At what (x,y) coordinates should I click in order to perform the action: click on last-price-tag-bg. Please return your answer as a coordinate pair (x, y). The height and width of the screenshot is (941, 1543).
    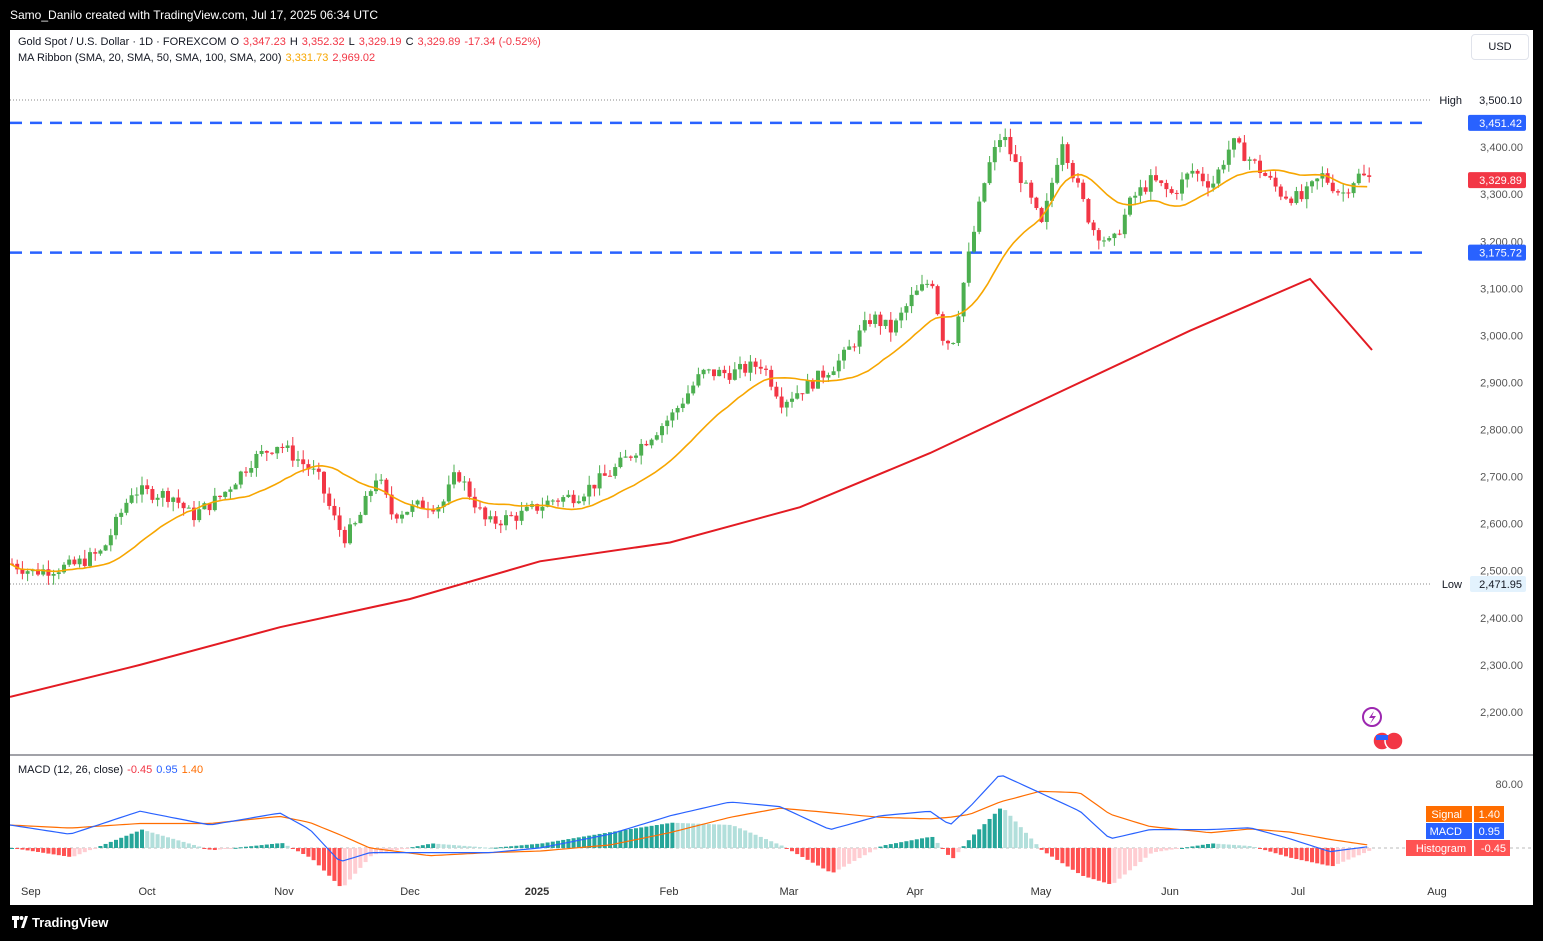
    Looking at the image, I should click on (1497, 180).